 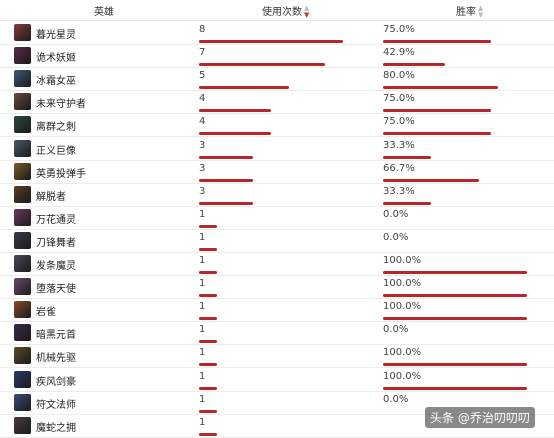 I want to click on winrate-column-label: 胜率, so click(x=466, y=12).